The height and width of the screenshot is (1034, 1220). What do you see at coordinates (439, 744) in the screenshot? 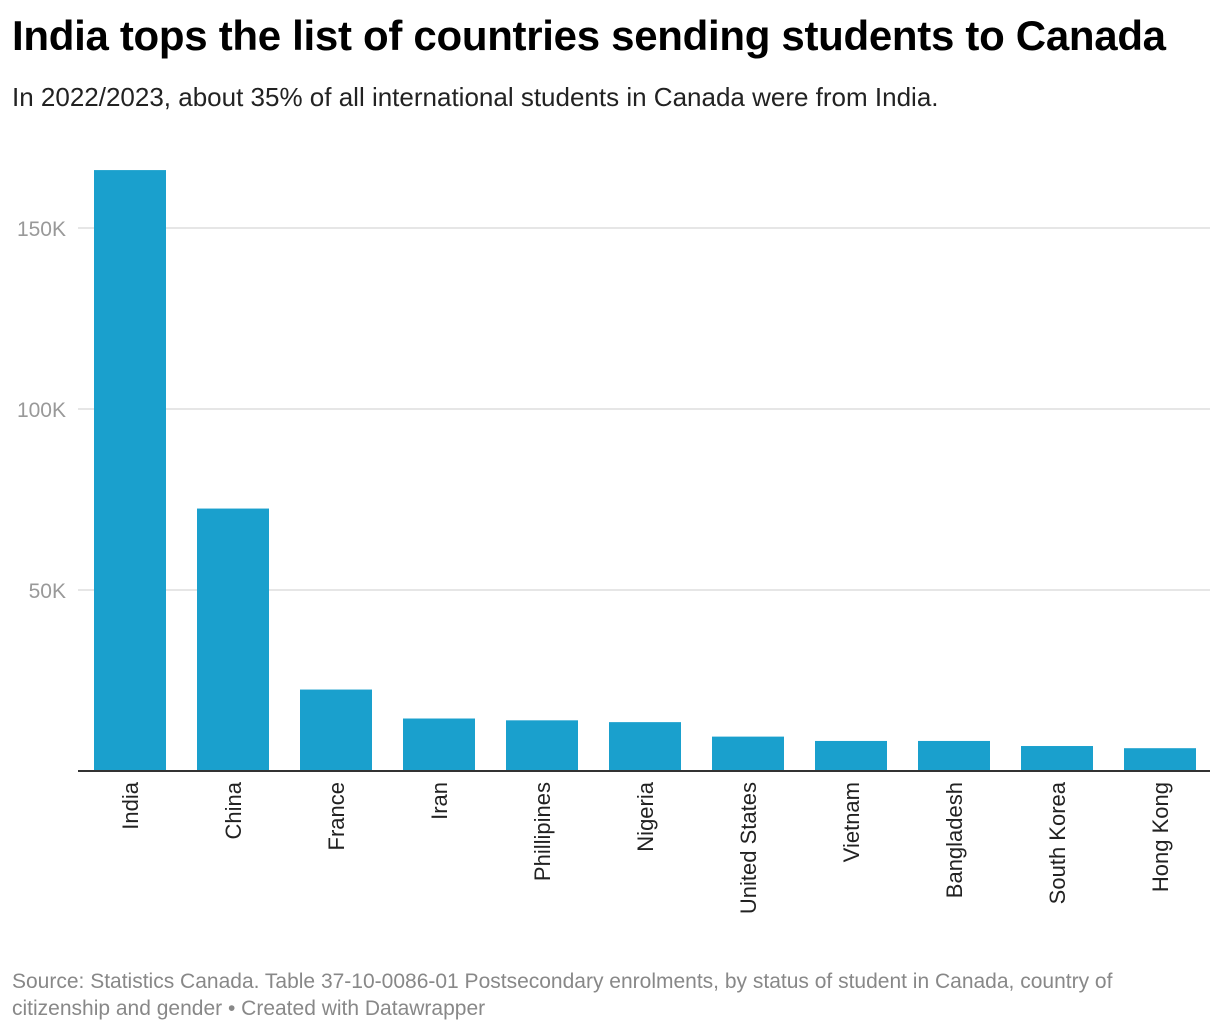
I see `bar-iran` at bounding box center [439, 744].